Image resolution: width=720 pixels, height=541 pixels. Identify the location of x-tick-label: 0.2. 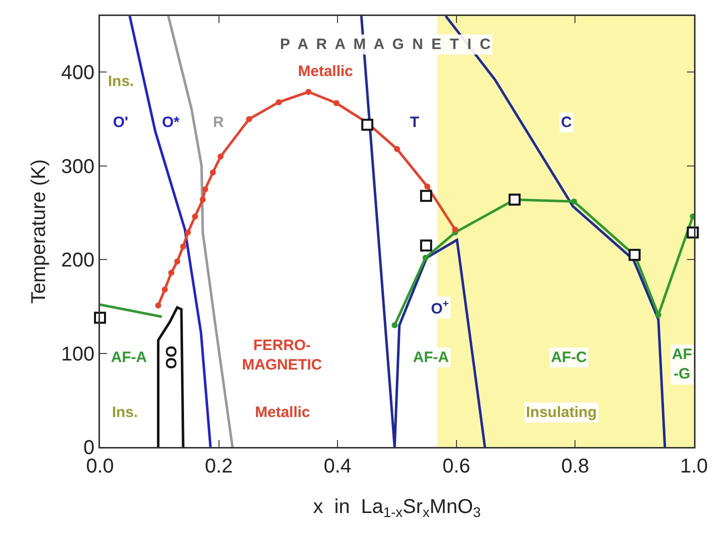
(218, 467).